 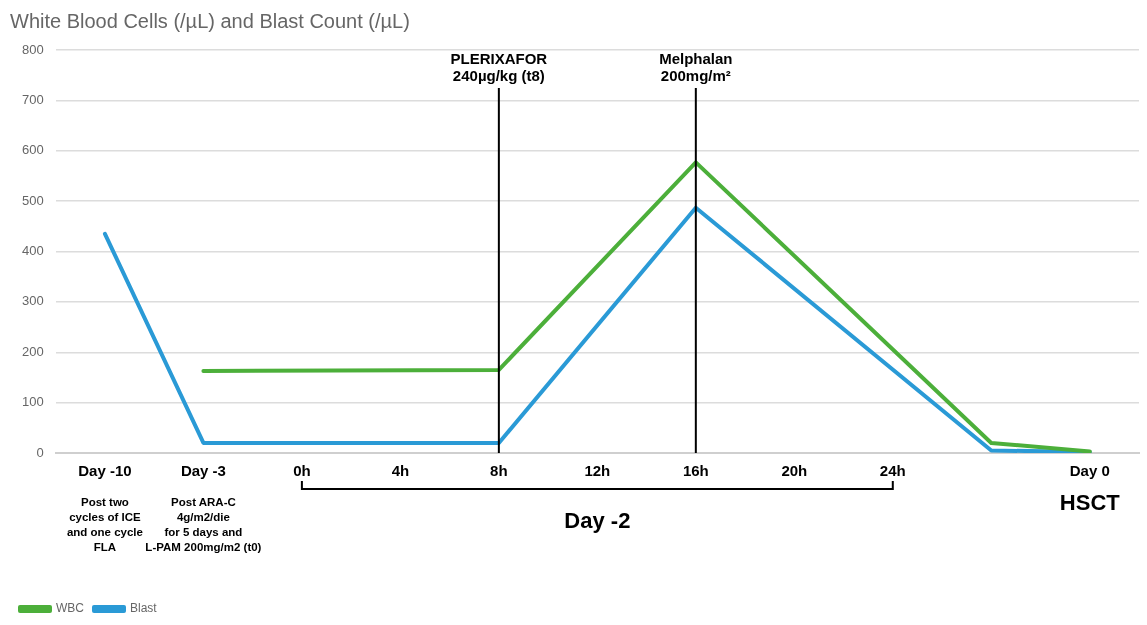 What do you see at coordinates (32, 49) in the screenshot?
I see `y-tick-label: 800` at bounding box center [32, 49].